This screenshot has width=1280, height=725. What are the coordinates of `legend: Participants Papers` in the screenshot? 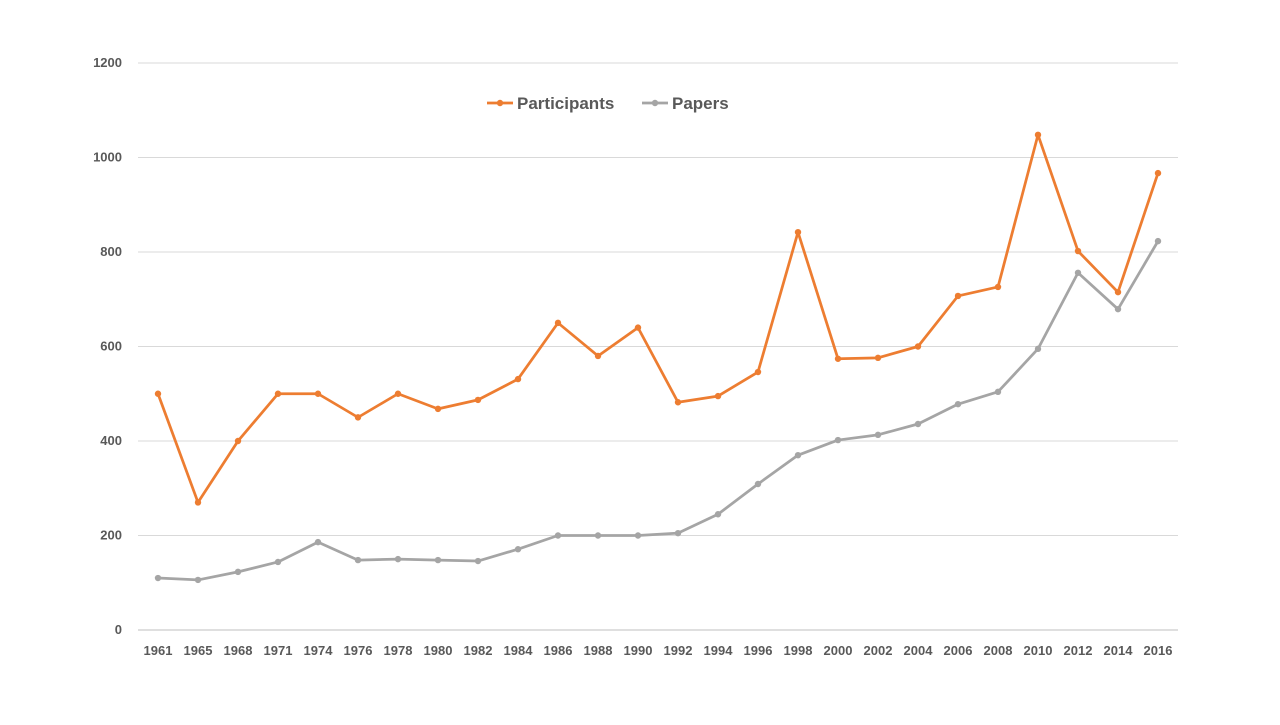 It's located at (608, 103).